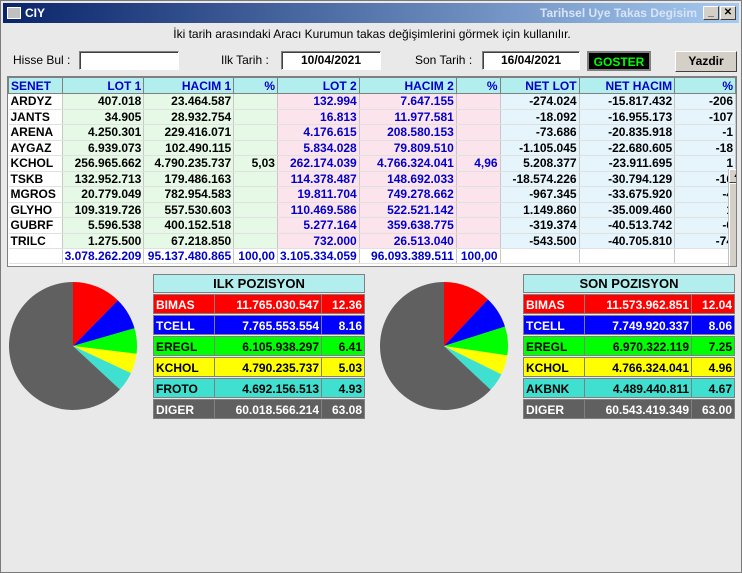 The image size is (742, 573). Describe the element at coordinates (35, 256) in the screenshot. I see `total-cell` at that location.